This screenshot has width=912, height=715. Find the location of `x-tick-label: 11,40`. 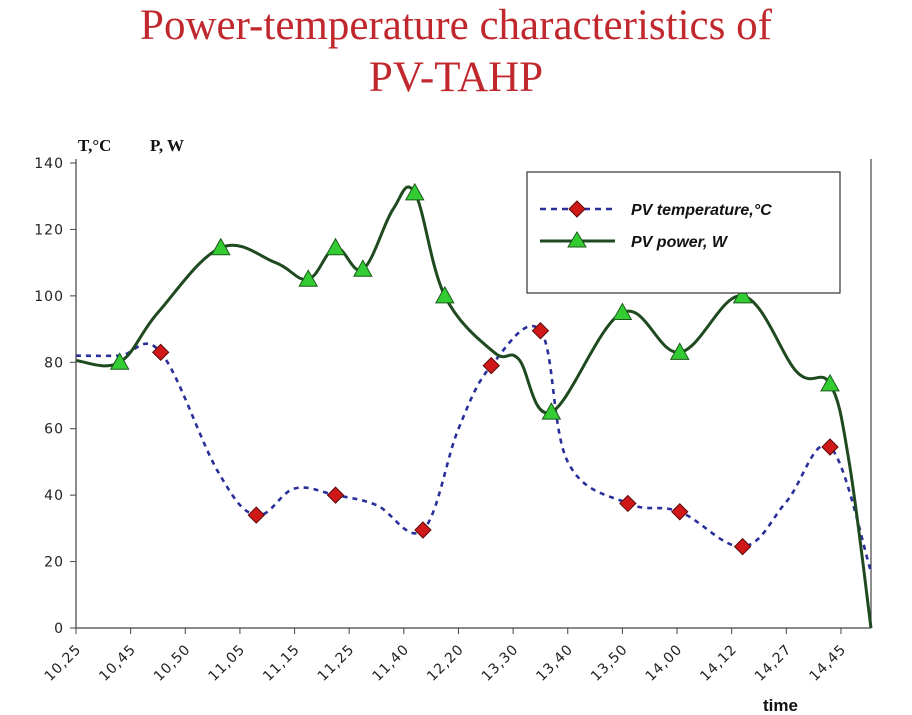

x-tick-label: 11,40 is located at coordinates (390, 663).